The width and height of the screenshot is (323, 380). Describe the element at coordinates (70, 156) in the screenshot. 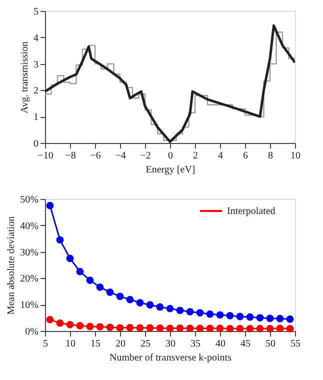

I see `x-tick-label: −8` at that location.